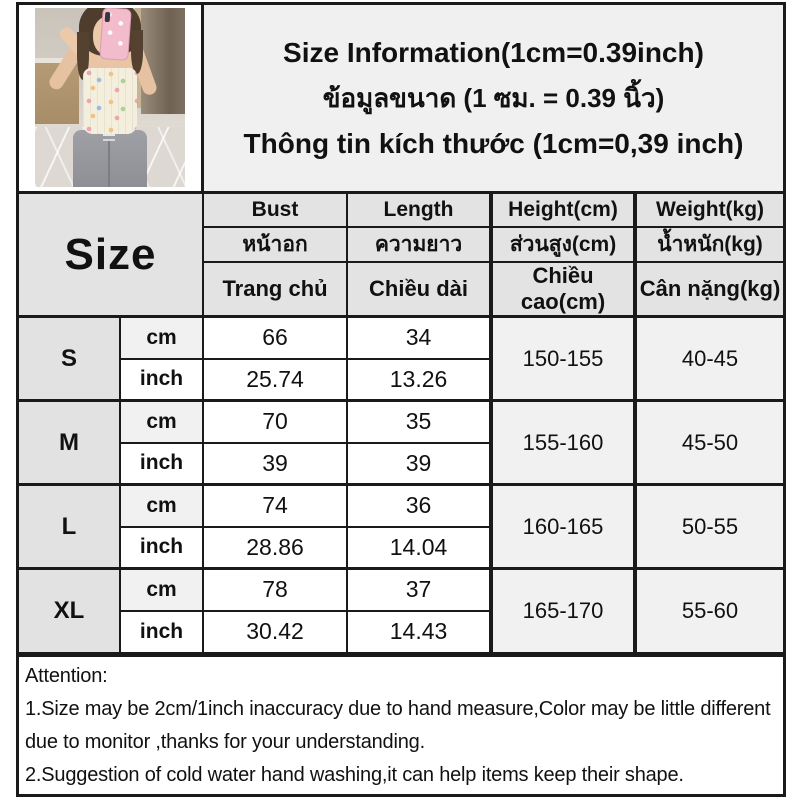  I want to click on col-header-bust-th: หน้าอก, so click(275, 244).